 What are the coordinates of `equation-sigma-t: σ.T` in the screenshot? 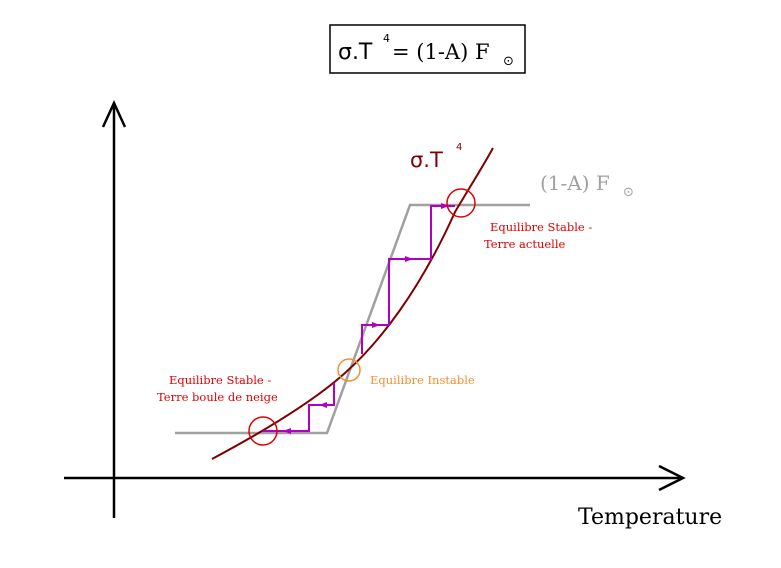 It's located at (355, 52).